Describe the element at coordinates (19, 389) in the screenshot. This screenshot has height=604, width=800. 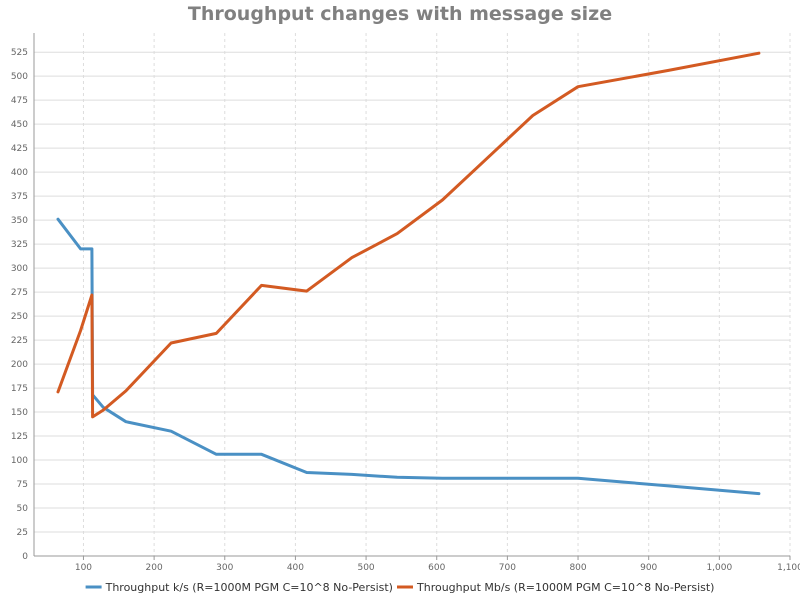
I see `y-tick-label: 175` at that location.